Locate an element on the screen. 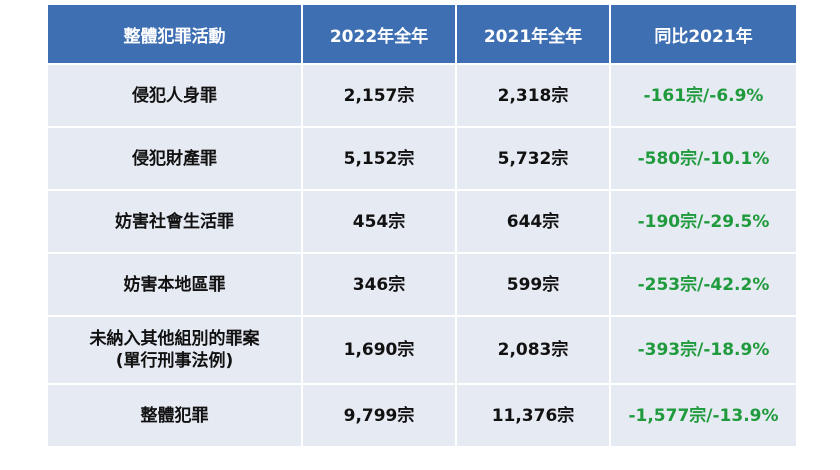  cell-change: -190宗/-29.5% is located at coordinates (703, 221).